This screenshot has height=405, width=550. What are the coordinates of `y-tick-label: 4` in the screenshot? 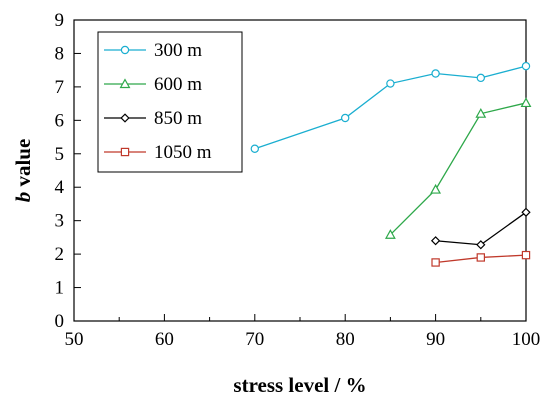 It's located at (60, 187).